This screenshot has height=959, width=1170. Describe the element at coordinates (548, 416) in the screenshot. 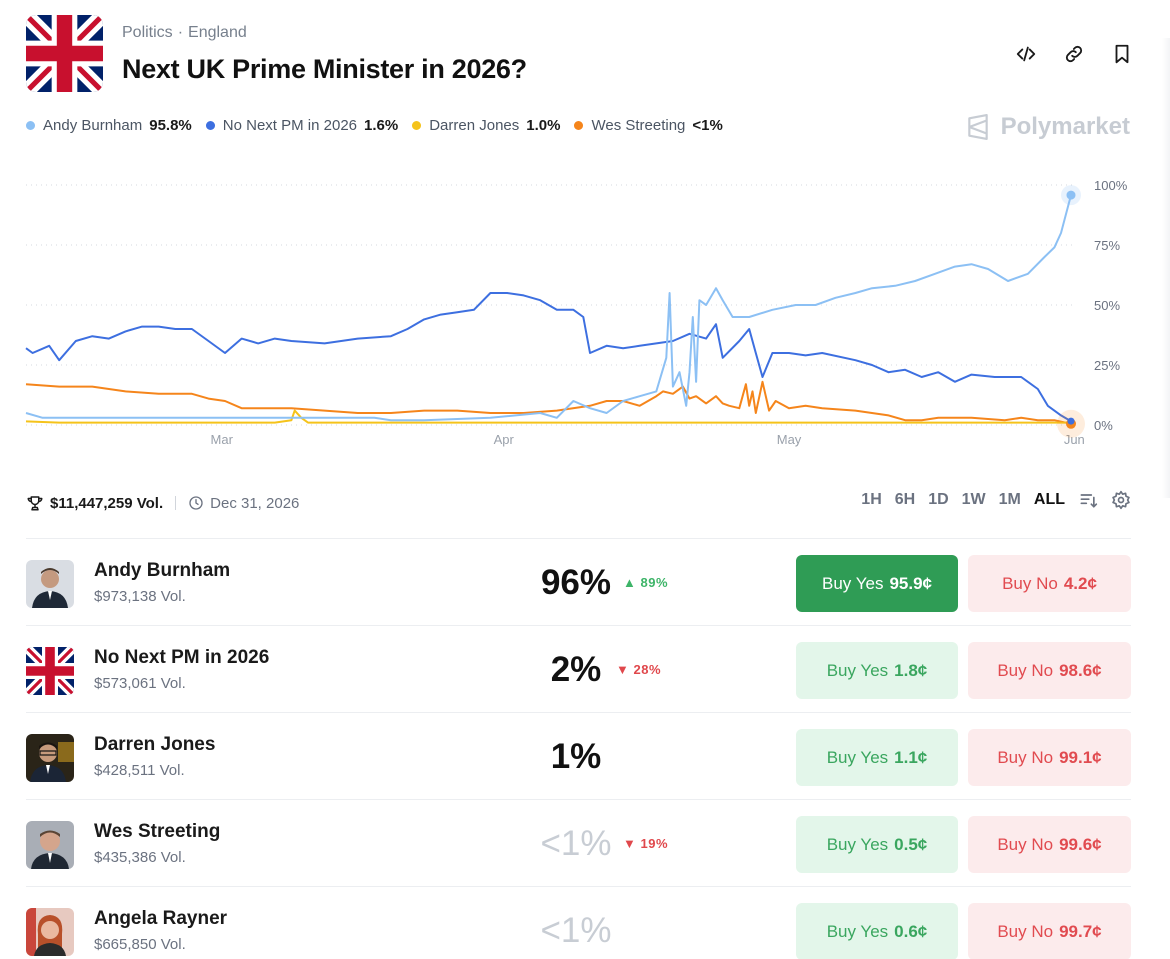

I see `series-line-darren-jones` at that location.